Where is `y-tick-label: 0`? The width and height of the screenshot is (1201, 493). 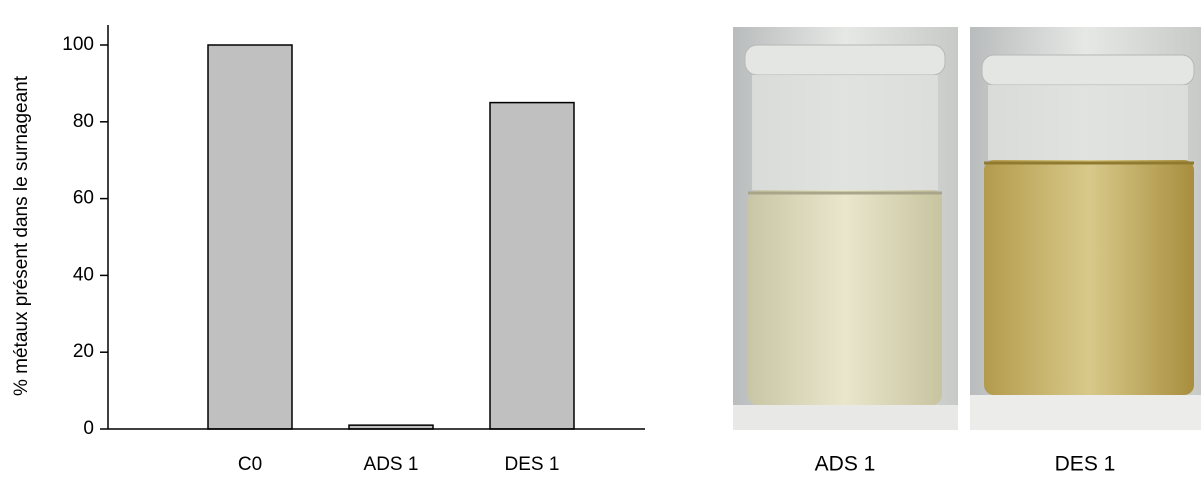
y-tick-label: 0 is located at coordinates (88, 428).